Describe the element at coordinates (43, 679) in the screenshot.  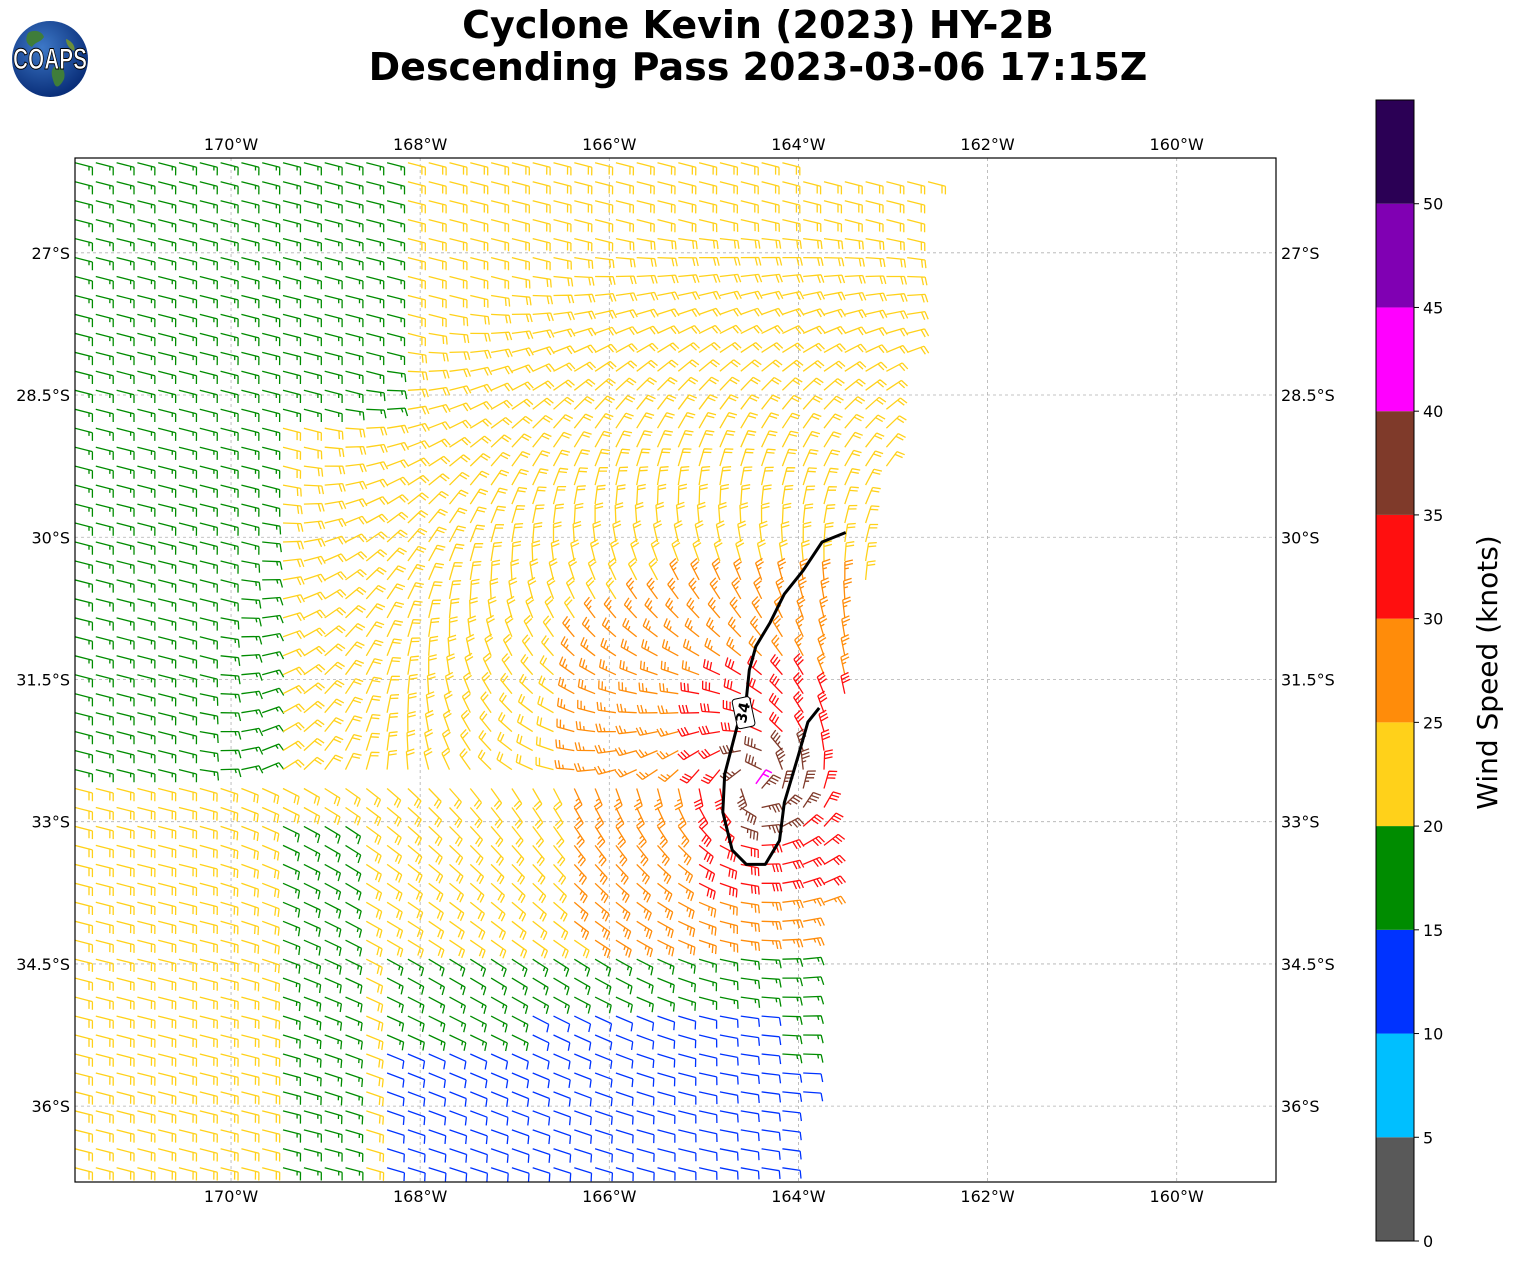
I see `y-tick-label-left: 31.5°S` at that location.